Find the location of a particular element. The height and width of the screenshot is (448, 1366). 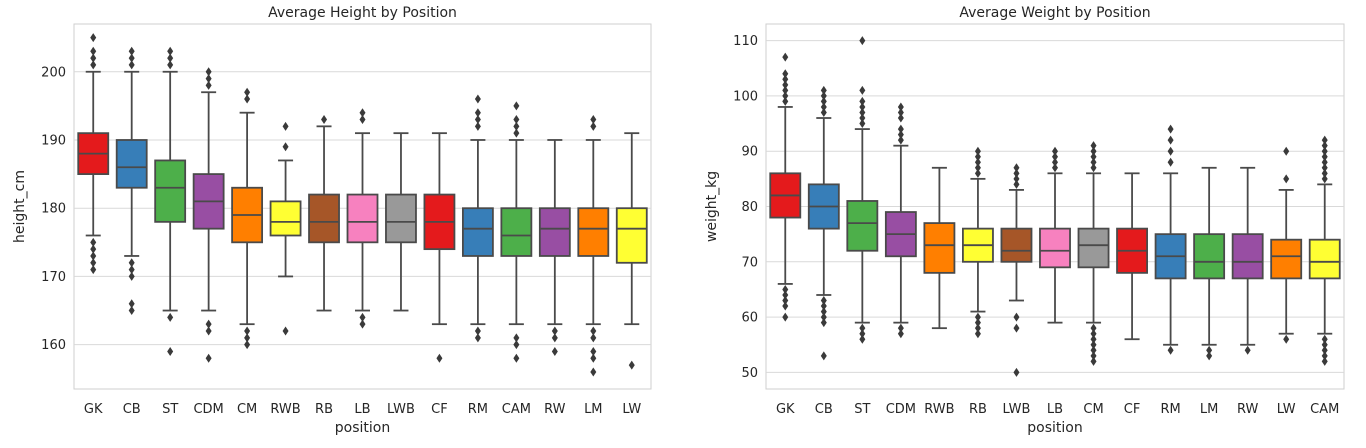

box-cb is located at coordinates (131, 181).